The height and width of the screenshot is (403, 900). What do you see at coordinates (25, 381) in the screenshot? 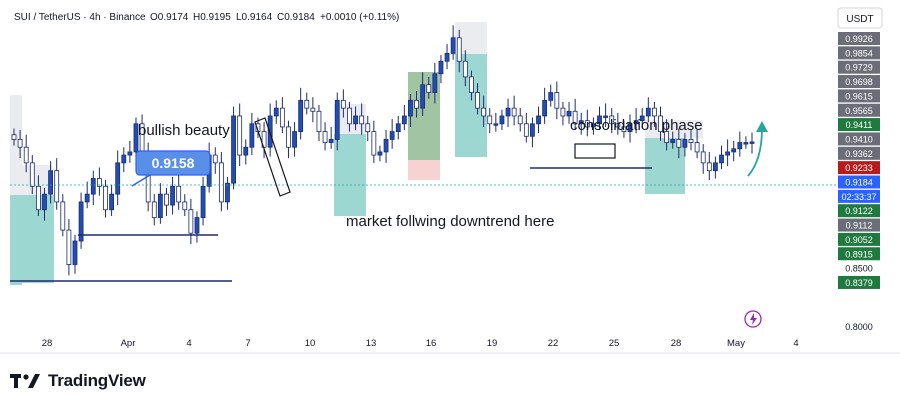
I see `tradingview-logo-icon` at bounding box center [25, 381].